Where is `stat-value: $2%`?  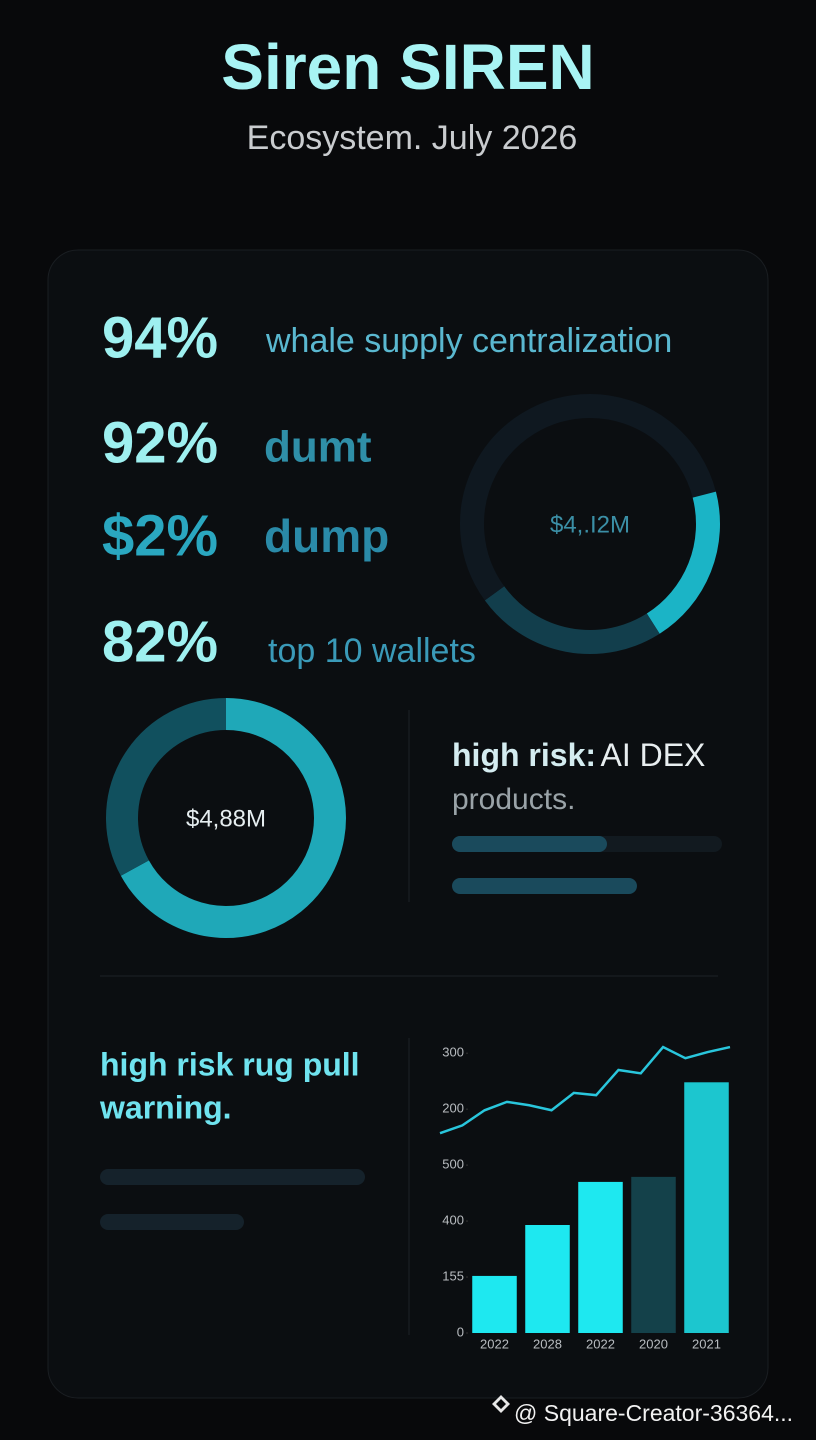
stat-value: $2% is located at coordinates (160, 535).